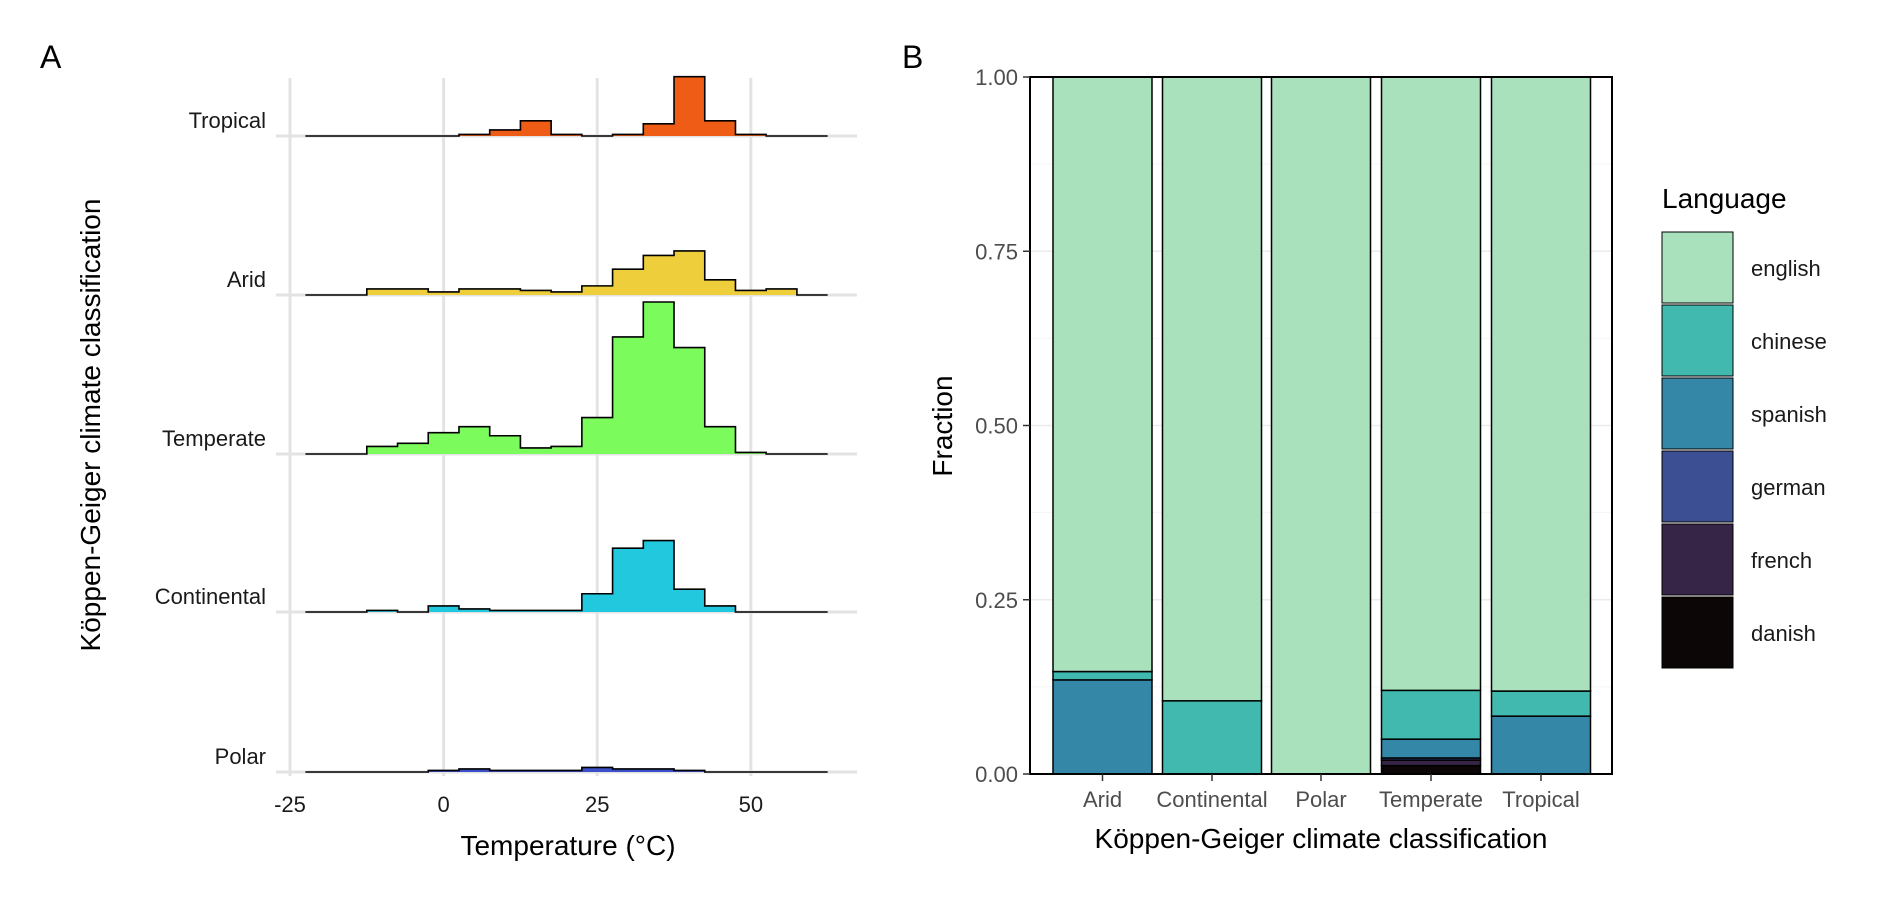 The image size is (1880, 900). I want to click on ridge-fill-tropical, so click(566, 106).